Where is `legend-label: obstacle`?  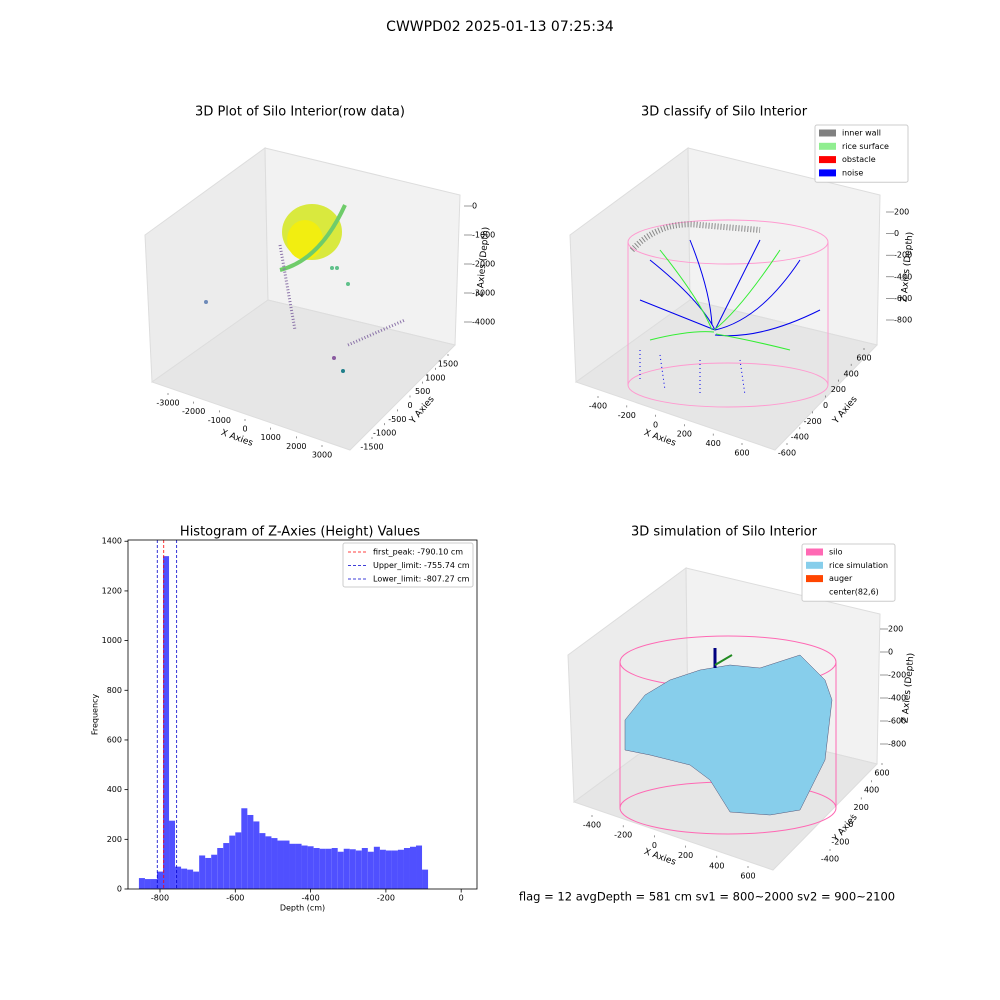 legend-label: obstacle is located at coordinates (859, 159).